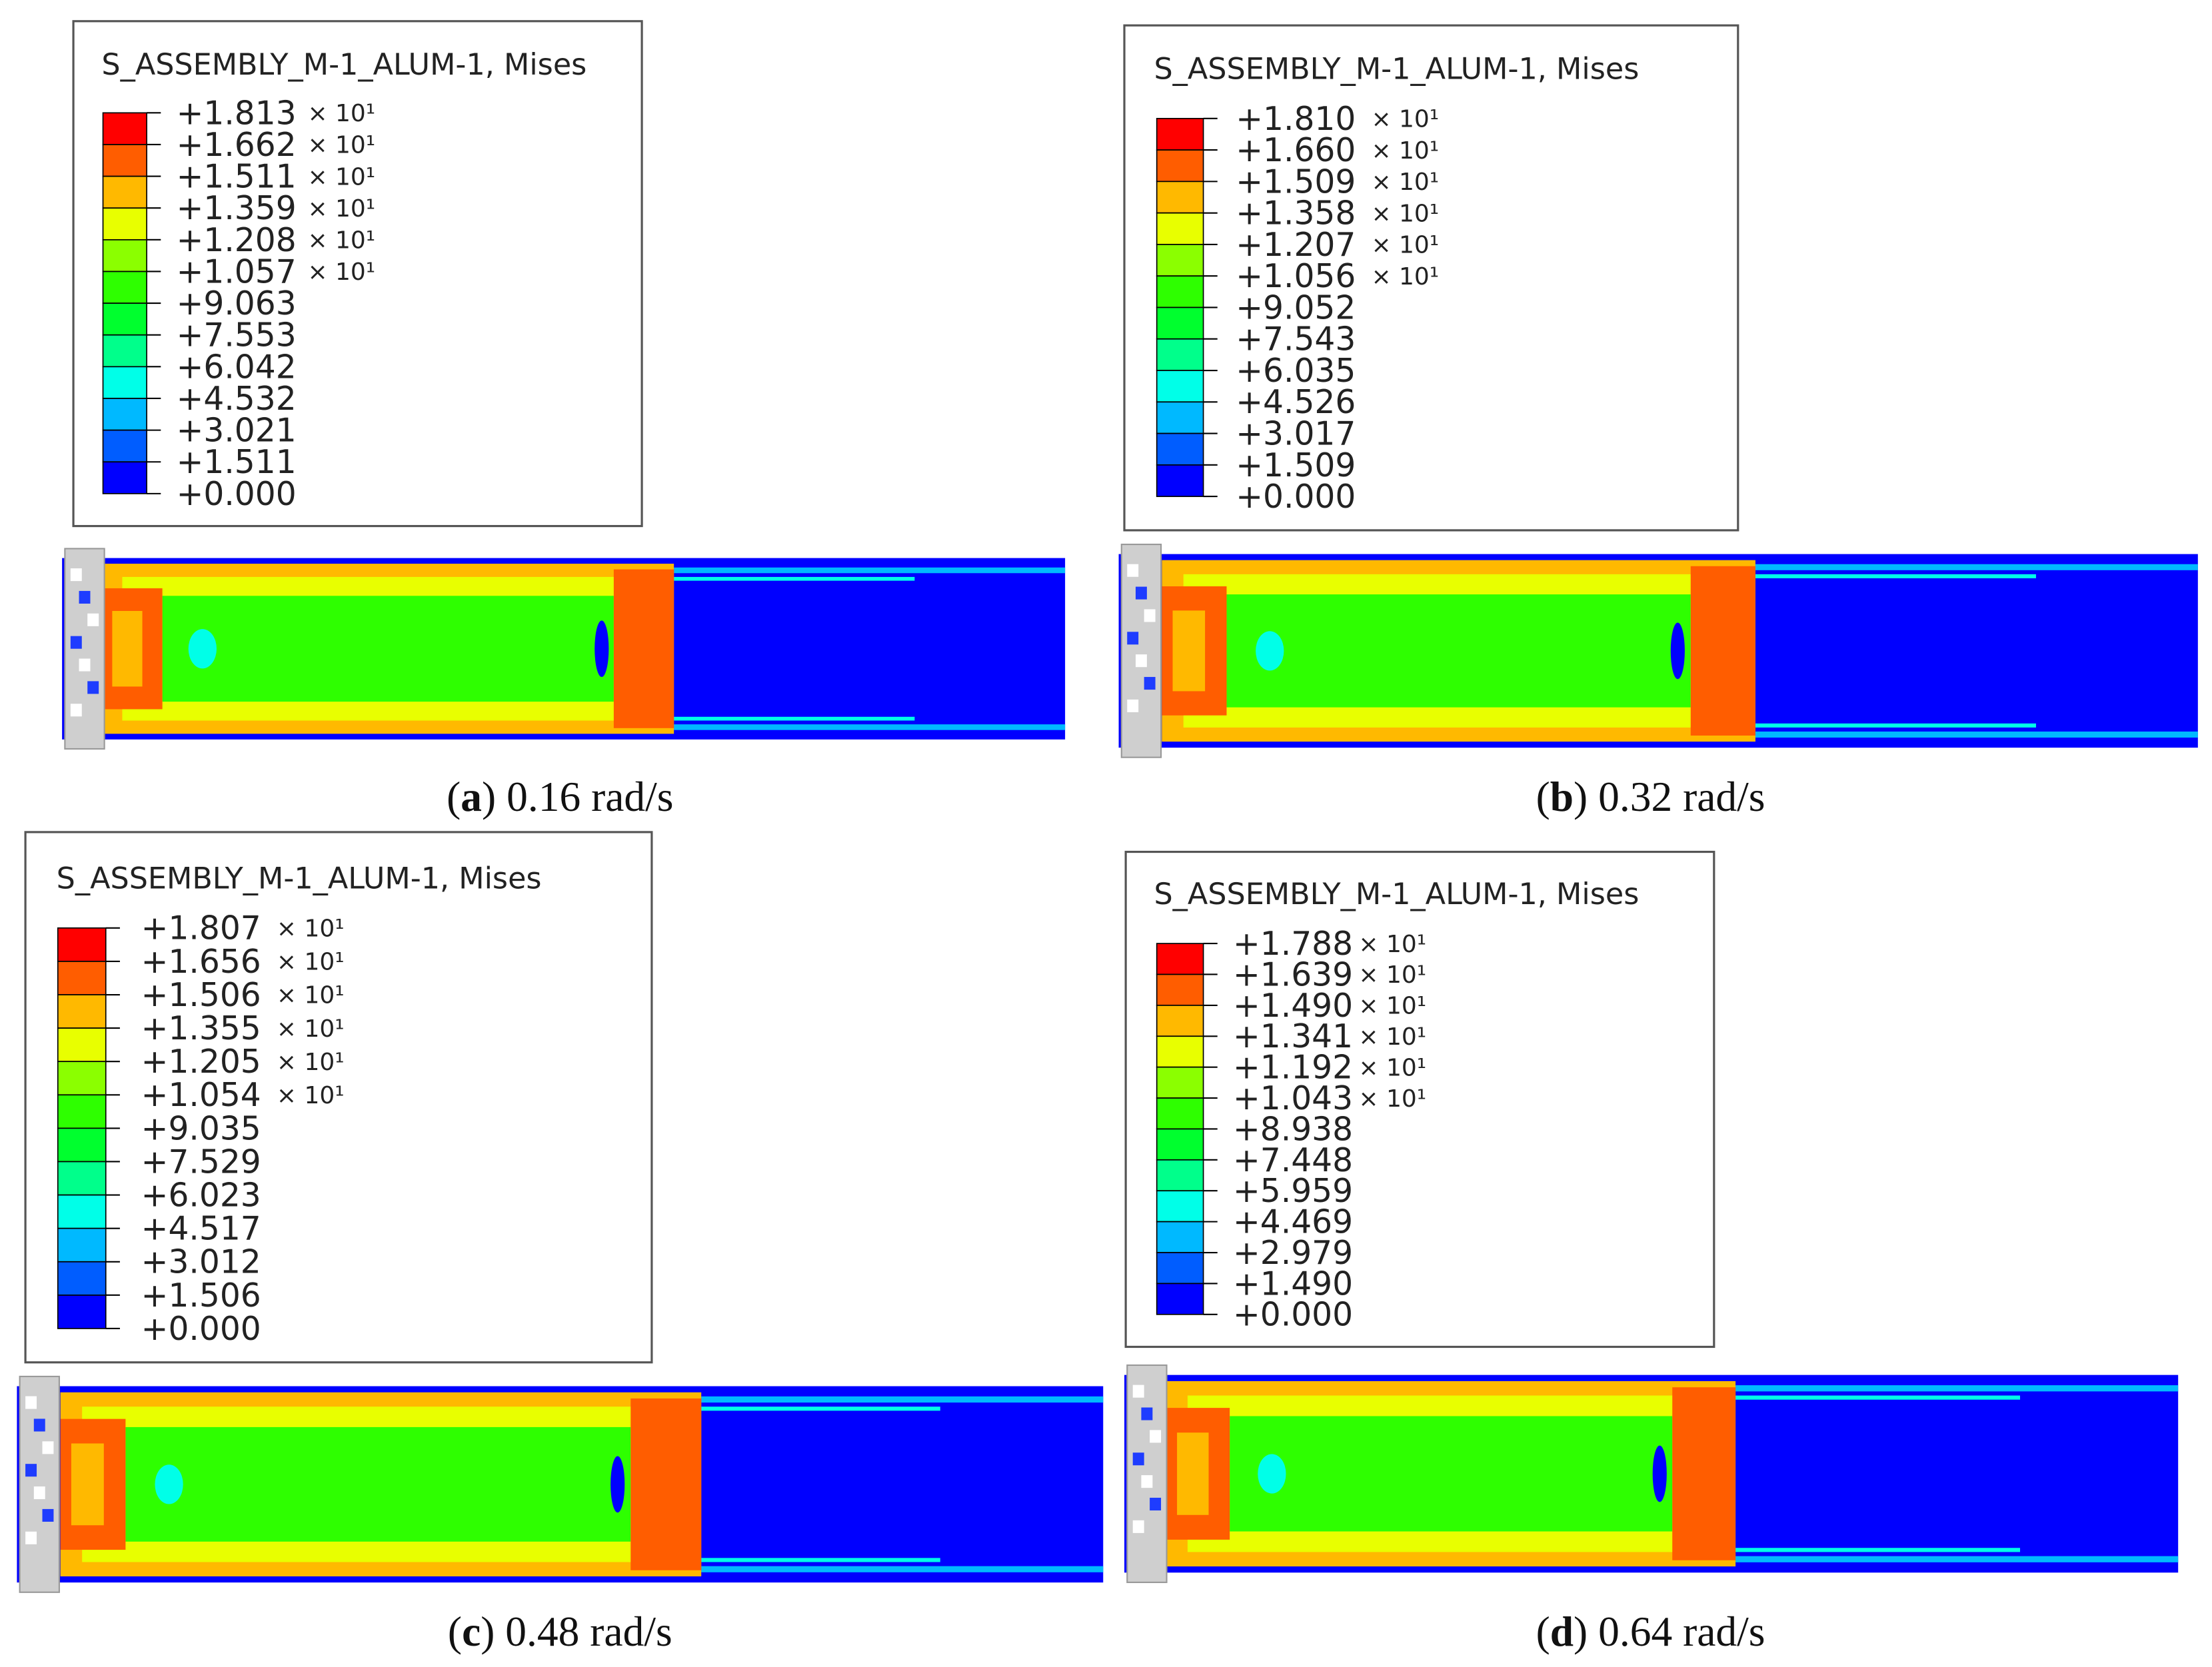 This screenshot has height=1667, width=2212. What do you see at coordinates (237, 146) in the screenshot?
I see `legend-label: +1.662` at bounding box center [237, 146].